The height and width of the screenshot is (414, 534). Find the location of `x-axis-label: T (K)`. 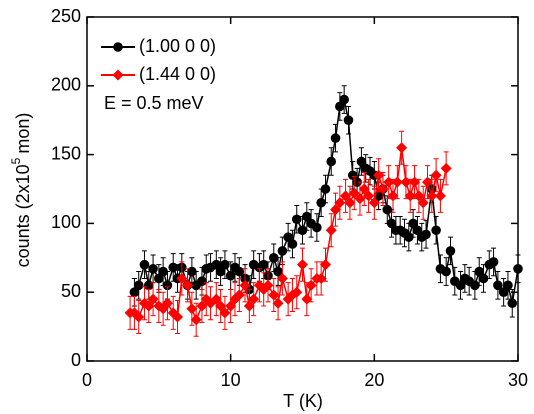

x-axis-label: T (K) is located at coordinates (303, 401).